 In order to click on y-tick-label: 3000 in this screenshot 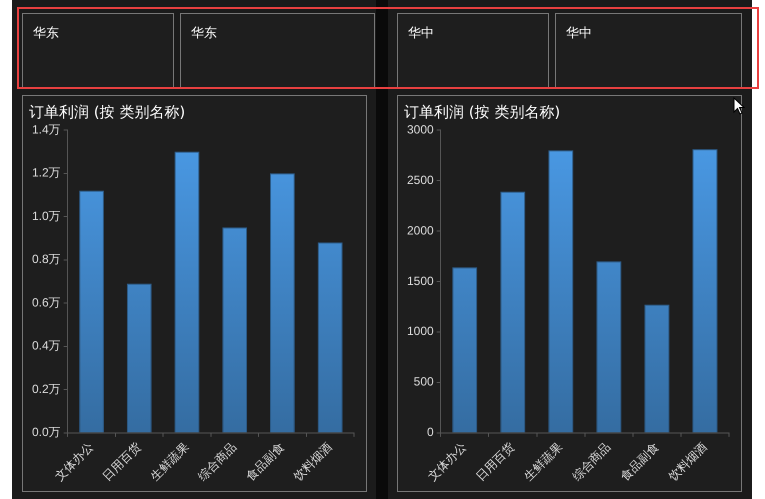, I will do `click(420, 129)`.